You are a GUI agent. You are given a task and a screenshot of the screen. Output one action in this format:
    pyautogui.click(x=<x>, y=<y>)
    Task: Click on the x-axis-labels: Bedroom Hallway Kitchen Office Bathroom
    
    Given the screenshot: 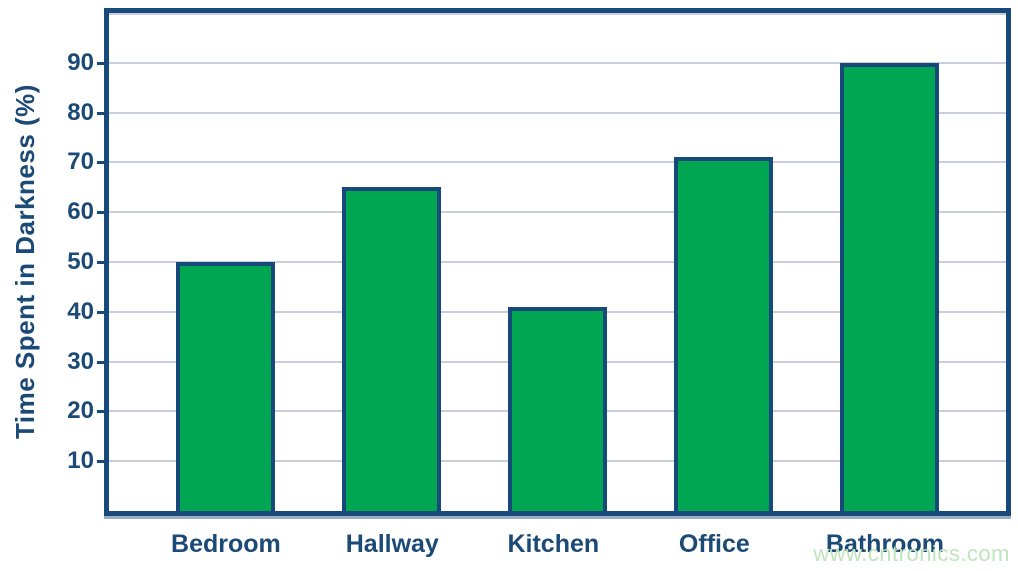 What is the action you would take?
    pyautogui.click(x=557, y=544)
    